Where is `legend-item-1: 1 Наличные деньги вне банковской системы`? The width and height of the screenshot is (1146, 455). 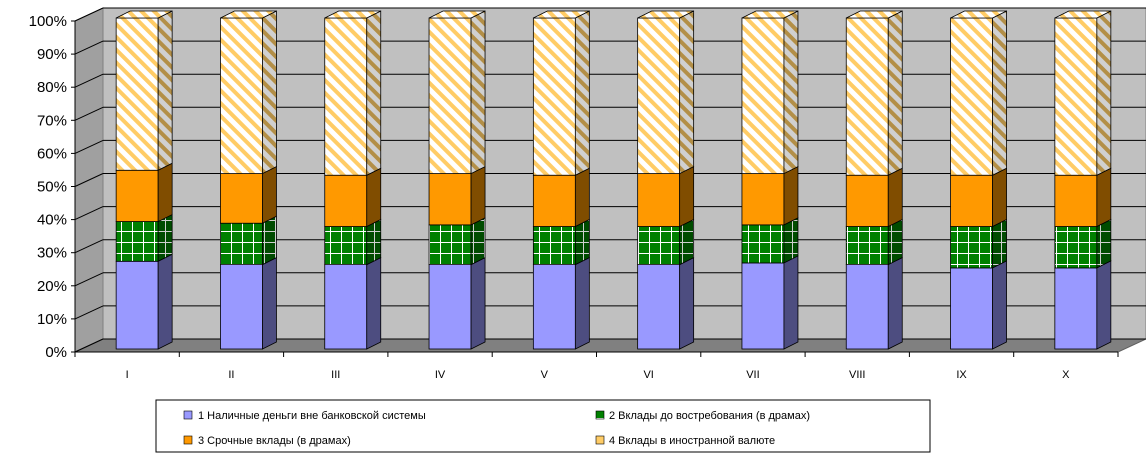
legend-item-1: 1 Наличные деньги вне банковской системы is located at coordinates (304, 416).